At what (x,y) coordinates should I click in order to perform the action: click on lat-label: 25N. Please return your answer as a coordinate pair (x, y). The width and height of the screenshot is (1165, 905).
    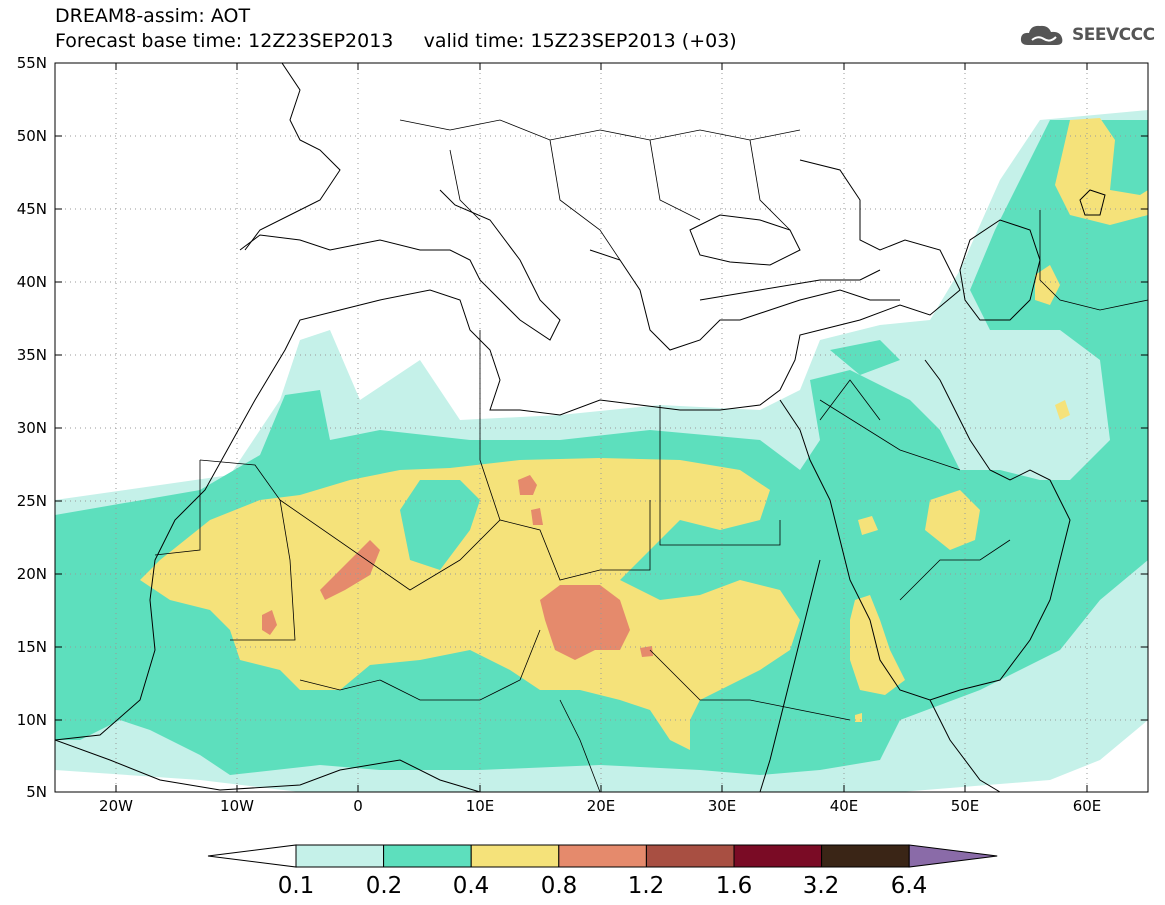
    Looking at the image, I should click on (32, 501).